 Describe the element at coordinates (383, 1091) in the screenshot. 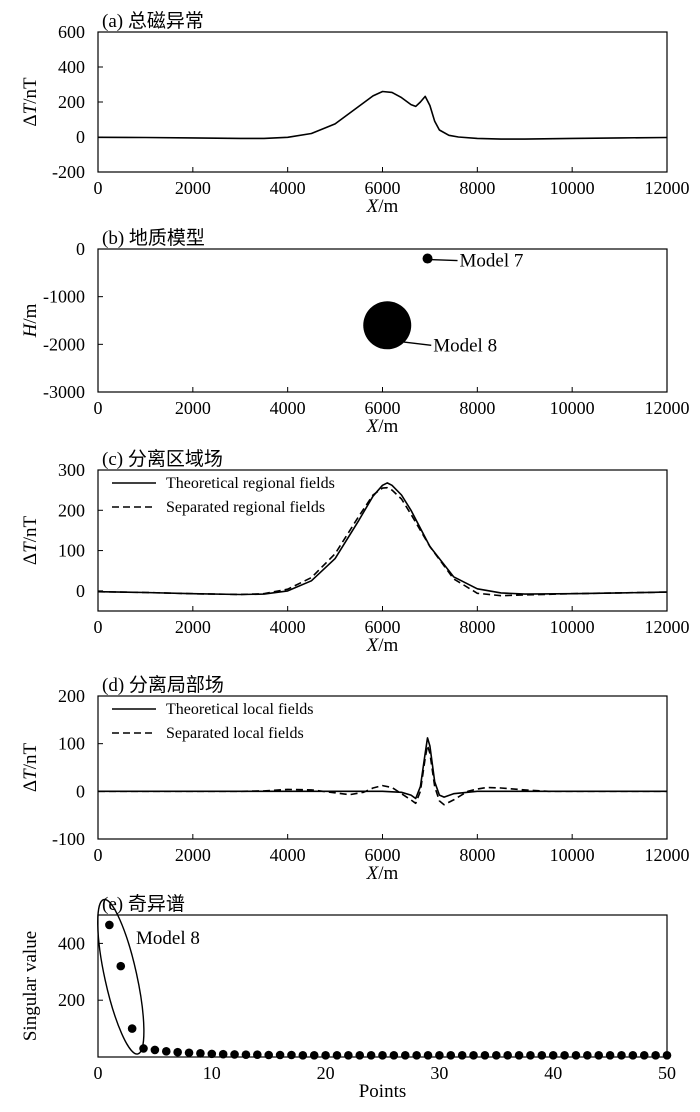

I see `x-axis-label: Points` at that location.